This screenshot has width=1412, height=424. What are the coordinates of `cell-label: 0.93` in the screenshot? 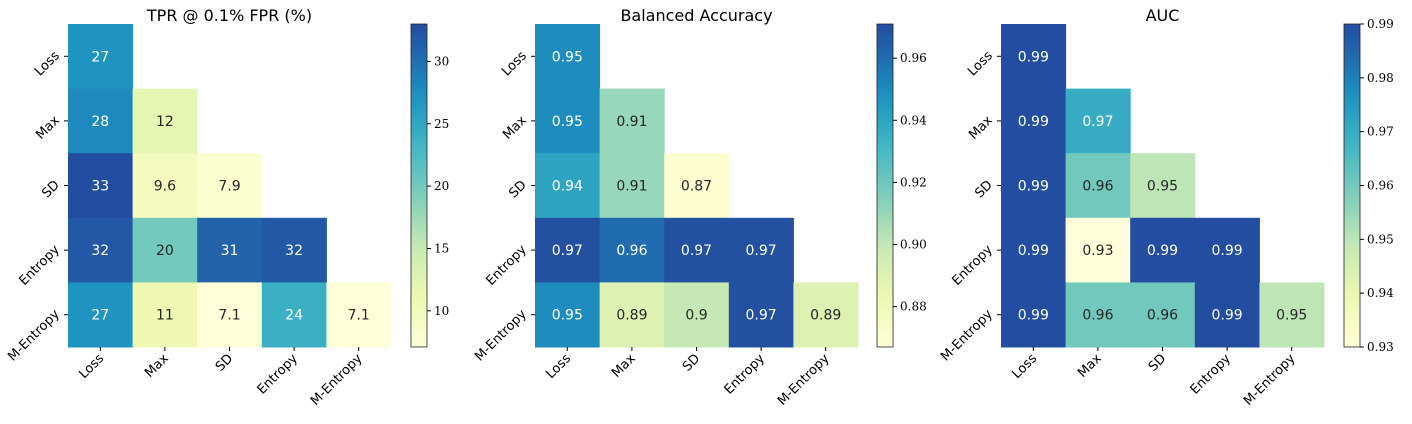 It's located at (1097, 251).